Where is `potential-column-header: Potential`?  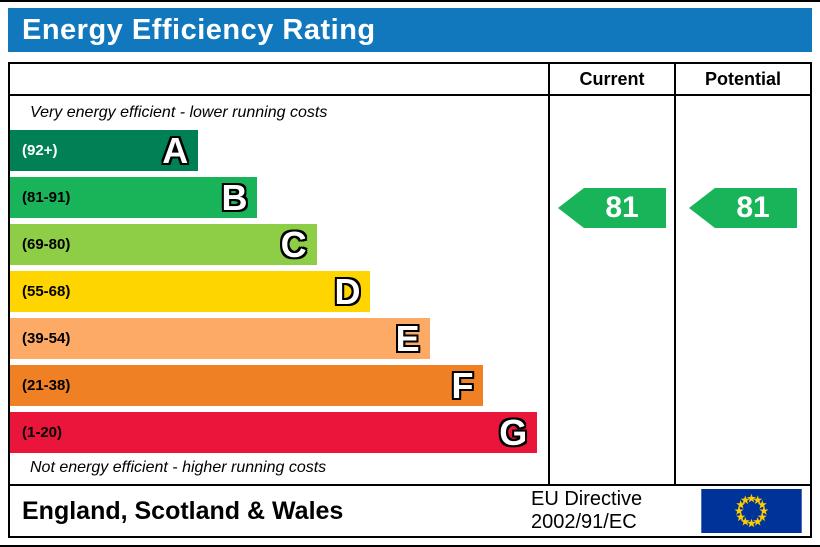 potential-column-header: Potential is located at coordinates (742, 79).